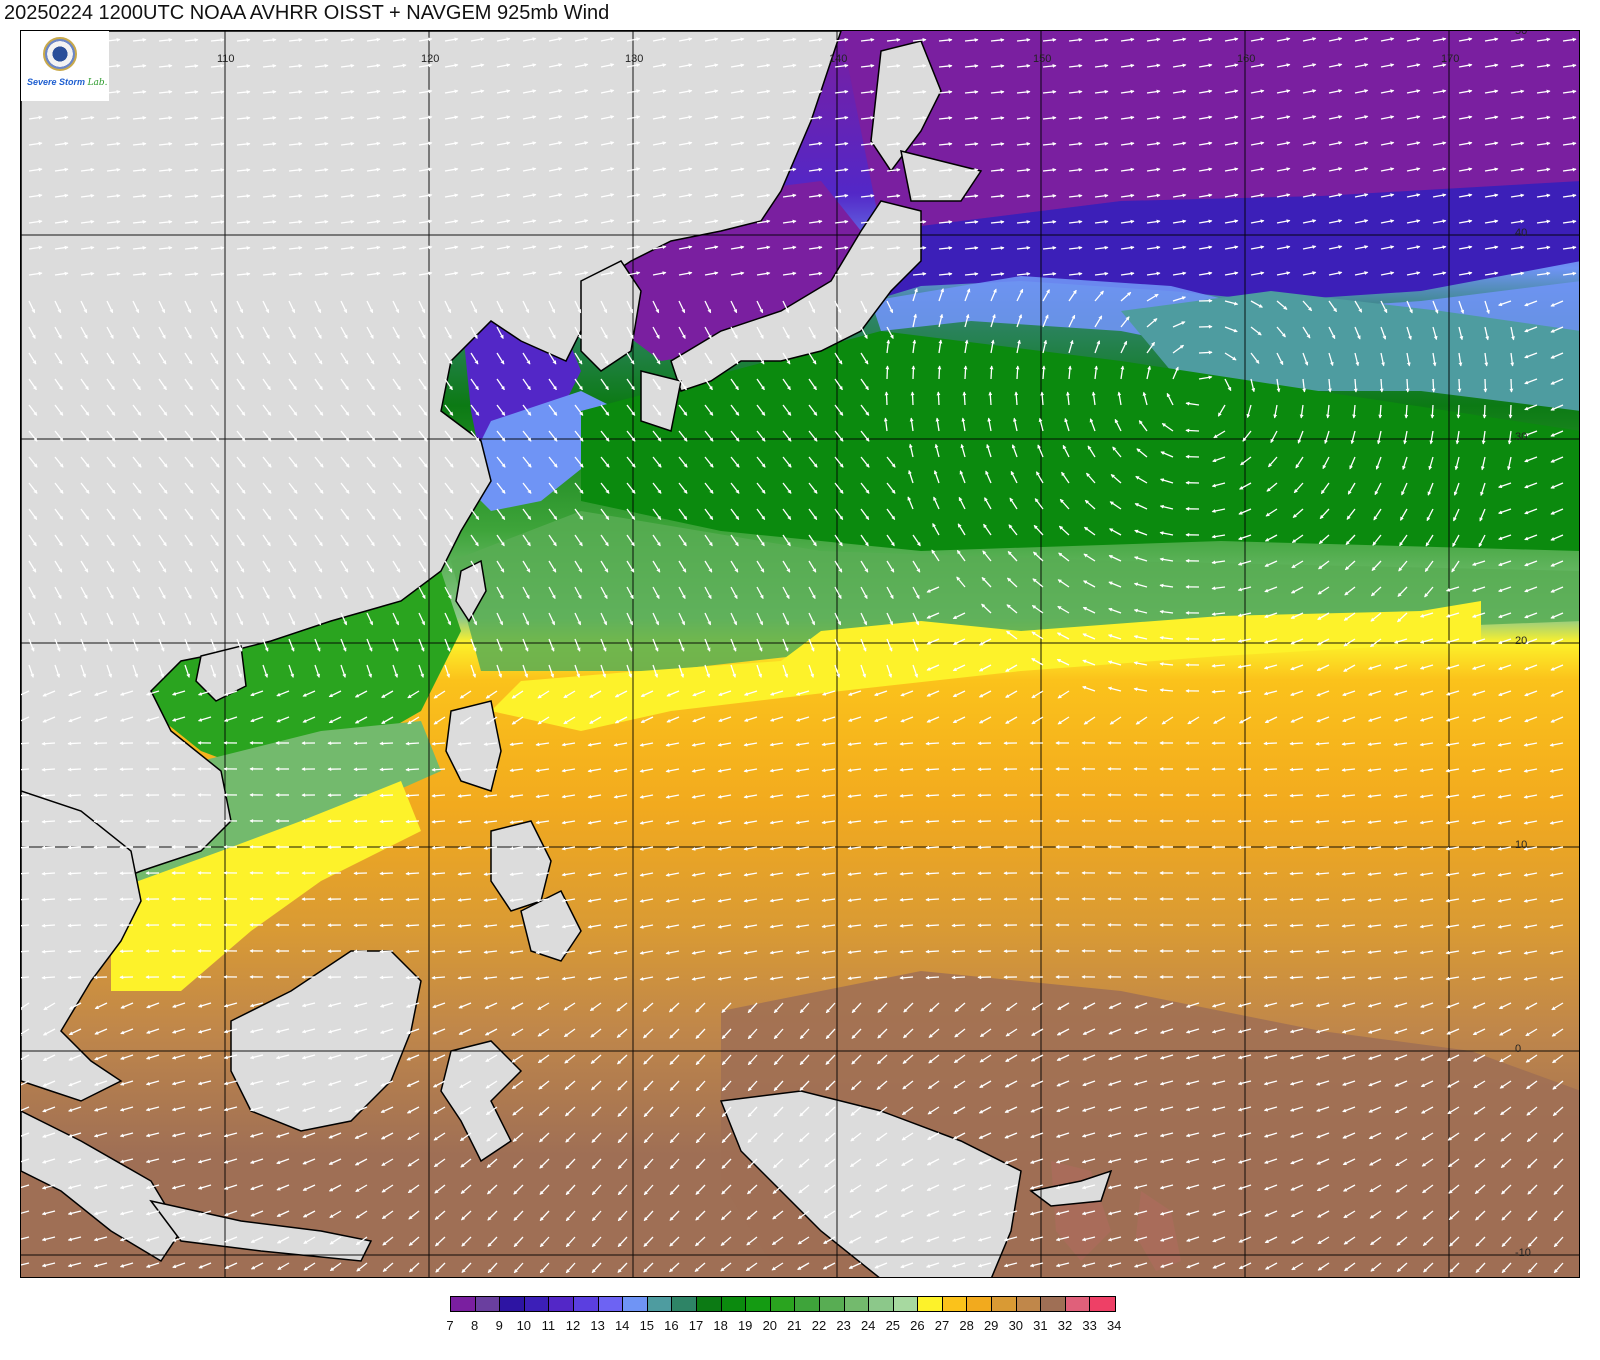 The image size is (1600, 1360). What do you see at coordinates (991, 1325) in the screenshot?
I see `colorbar-tick-label: 29` at bounding box center [991, 1325].